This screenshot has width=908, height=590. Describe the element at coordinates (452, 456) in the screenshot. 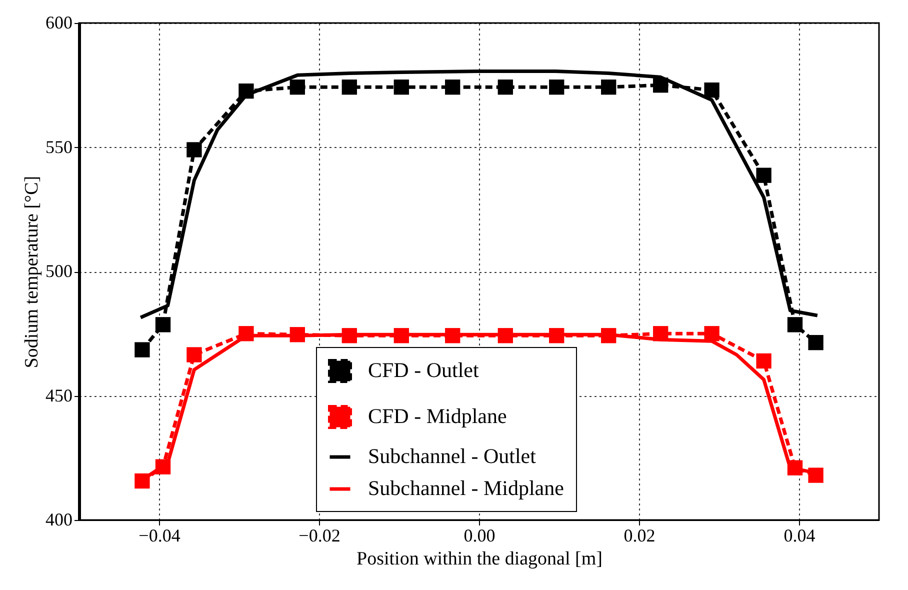

I see `legend-label: Subchannel - Outlet` at that location.